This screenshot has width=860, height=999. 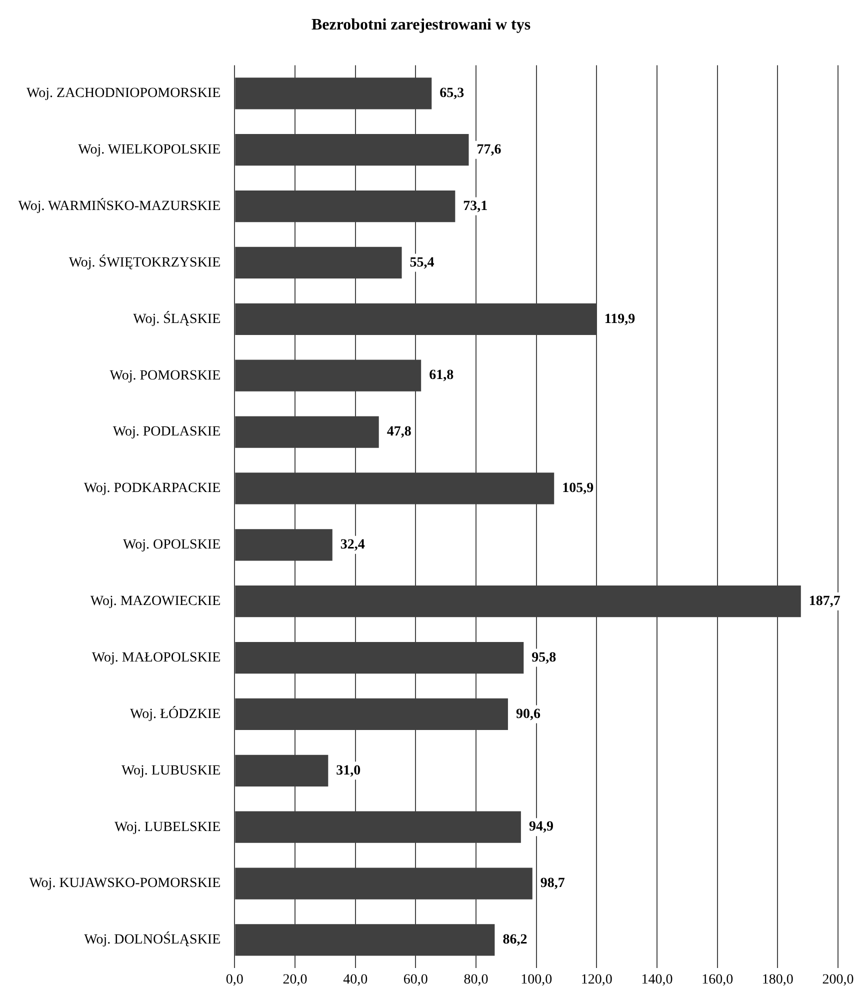 What do you see at coordinates (152, 939) in the screenshot?
I see `y-tick-label: Woj. DOLNOŚLĄSKIE` at bounding box center [152, 939].